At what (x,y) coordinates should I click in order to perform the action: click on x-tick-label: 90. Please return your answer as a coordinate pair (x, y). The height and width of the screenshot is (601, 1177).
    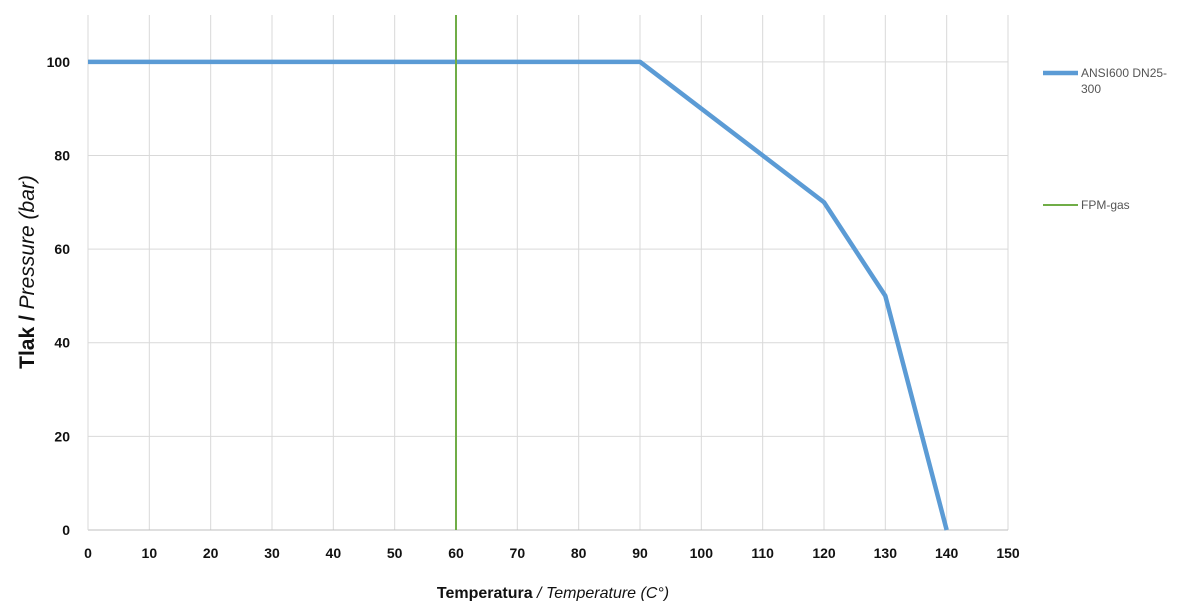
    Looking at the image, I should click on (640, 553).